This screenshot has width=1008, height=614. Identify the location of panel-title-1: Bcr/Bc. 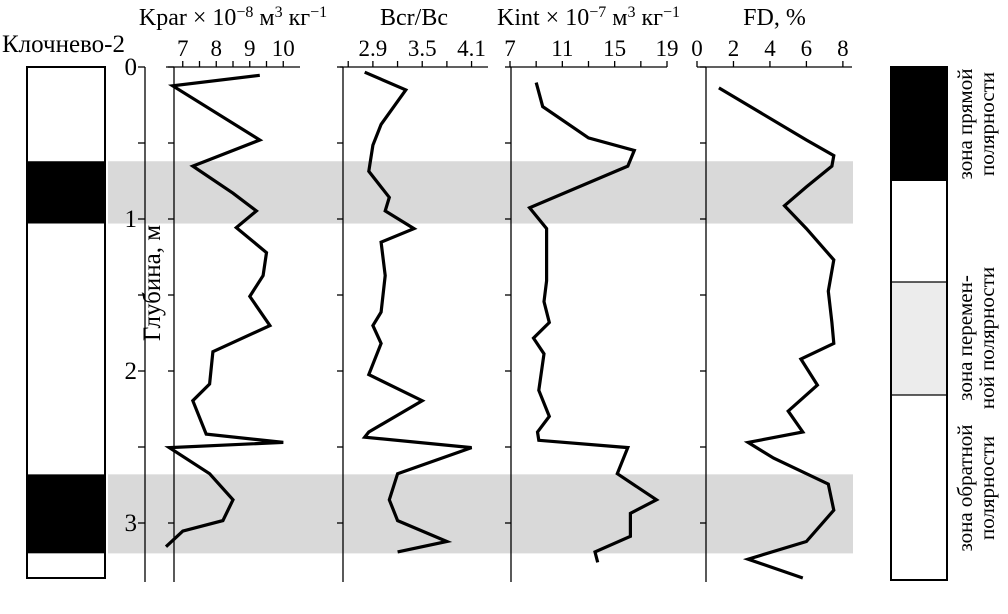
(414, 18).